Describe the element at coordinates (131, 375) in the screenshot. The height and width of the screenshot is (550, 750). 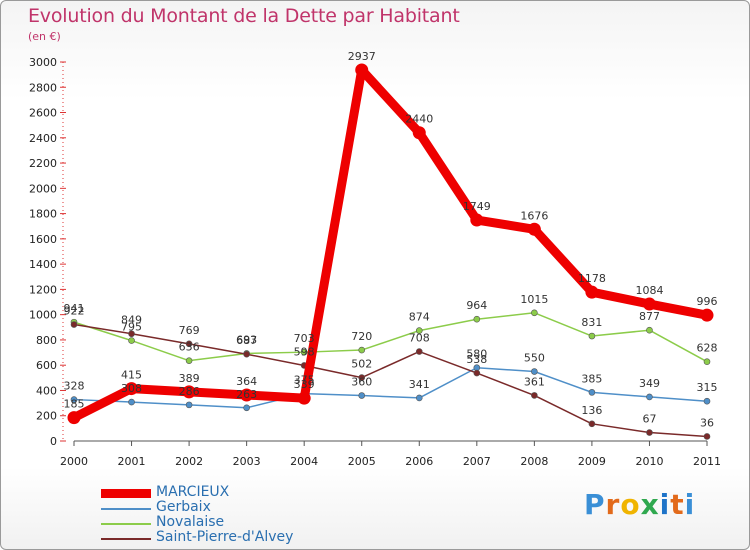
I see `data-label: 415` at that location.